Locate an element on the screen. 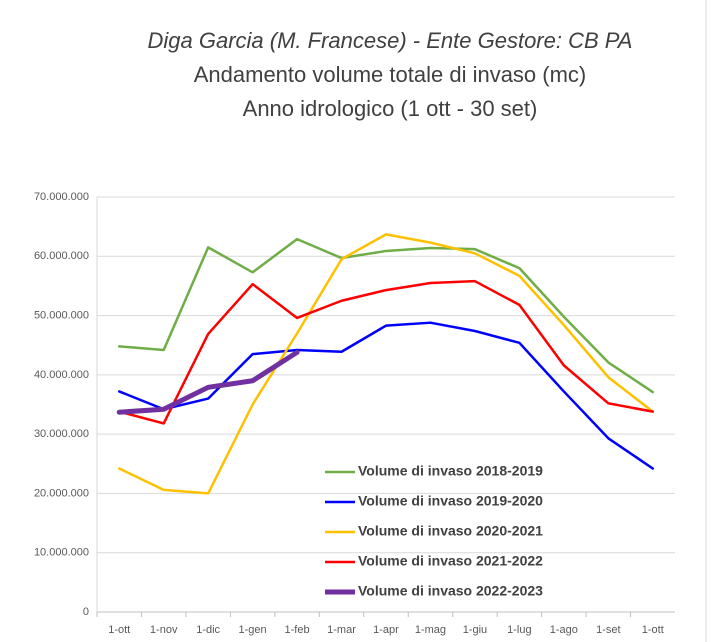  x-tick-label: 1-mar is located at coordinates (341, 630).